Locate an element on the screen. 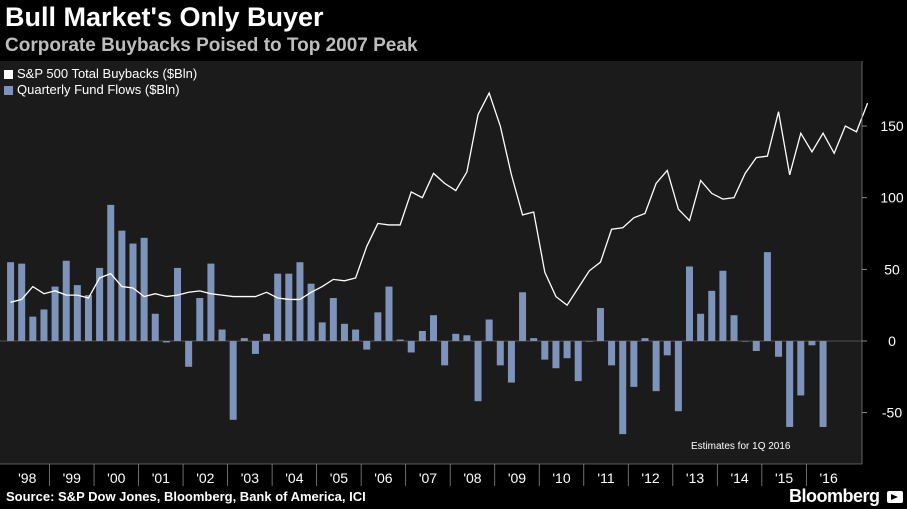 The image size is (907, 509). legend-label-buybacks: S&P 500 Total Buybacks ($Bln) is located at coordinates (107, 73).